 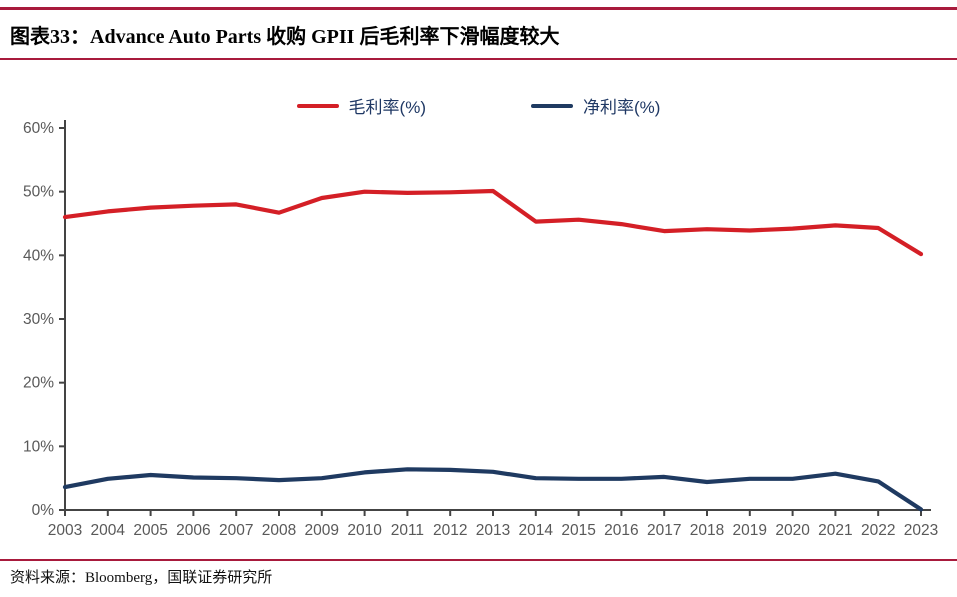 I want to click on y-tick-label: 30%, so click(x=38, y=319).